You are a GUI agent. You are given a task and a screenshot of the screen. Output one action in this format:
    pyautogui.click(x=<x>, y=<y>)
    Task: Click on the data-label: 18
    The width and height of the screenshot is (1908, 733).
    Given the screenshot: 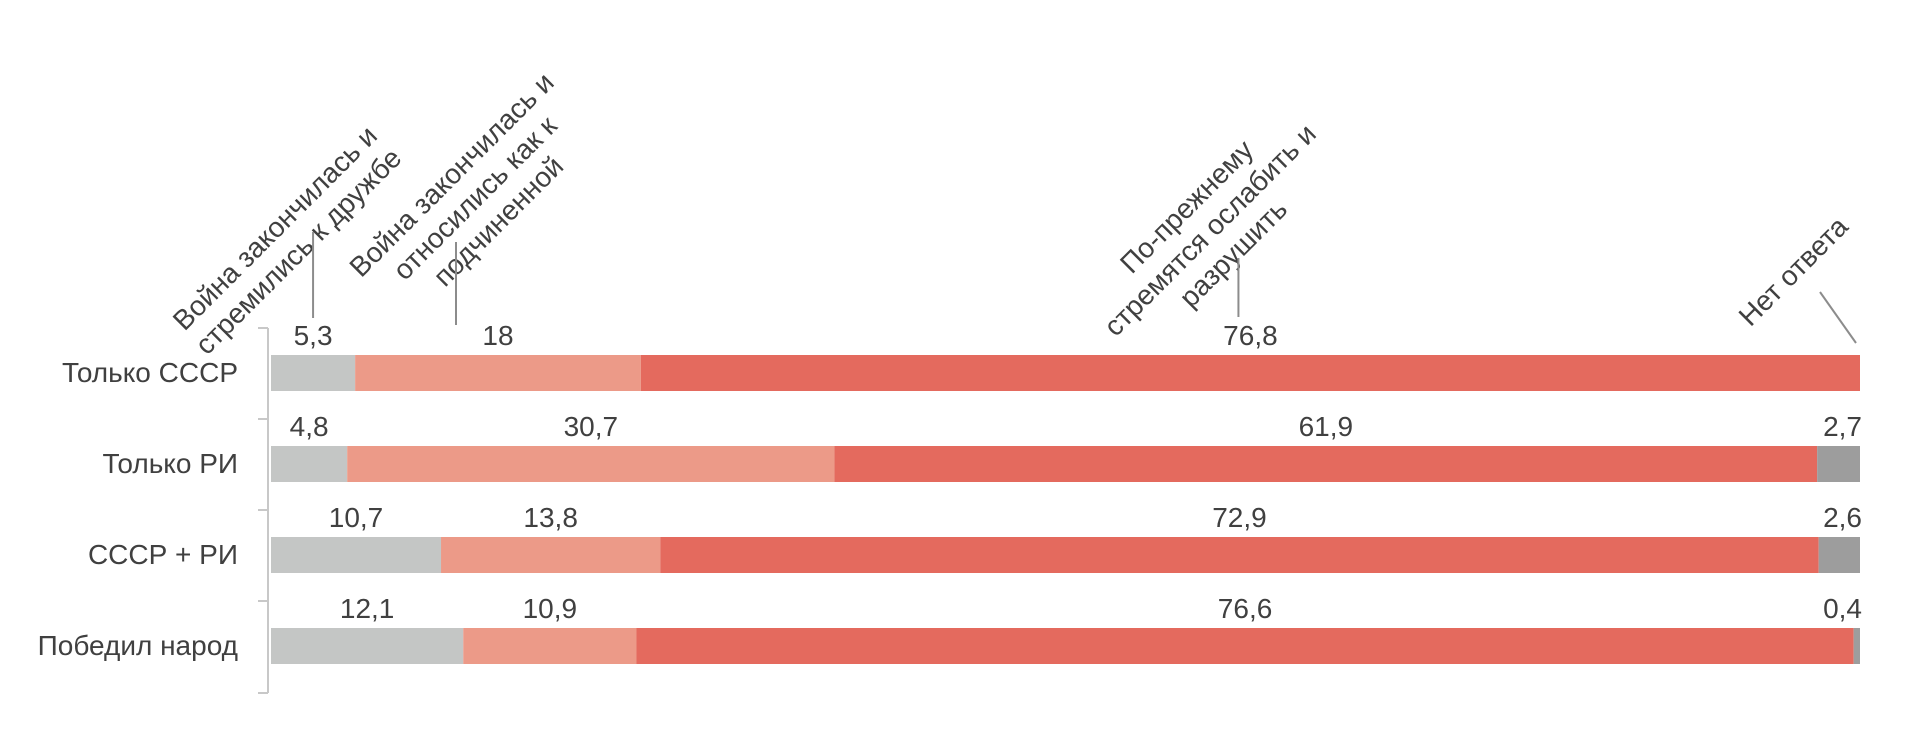 What is the action you would take?
    pyautogui.click(x=497, y=335)
    